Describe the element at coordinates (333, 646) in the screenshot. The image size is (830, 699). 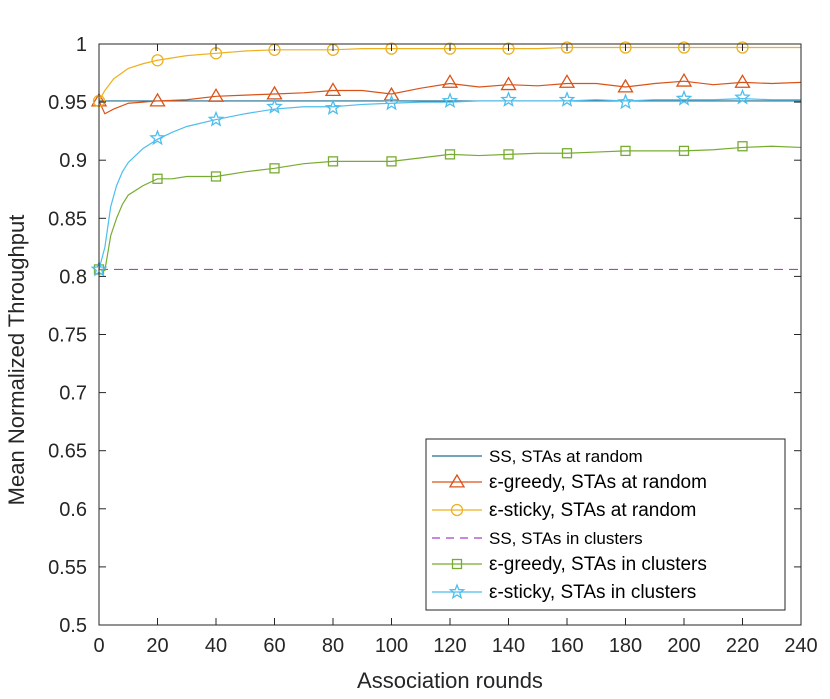
I see `x-tick-label: 80` at that location.